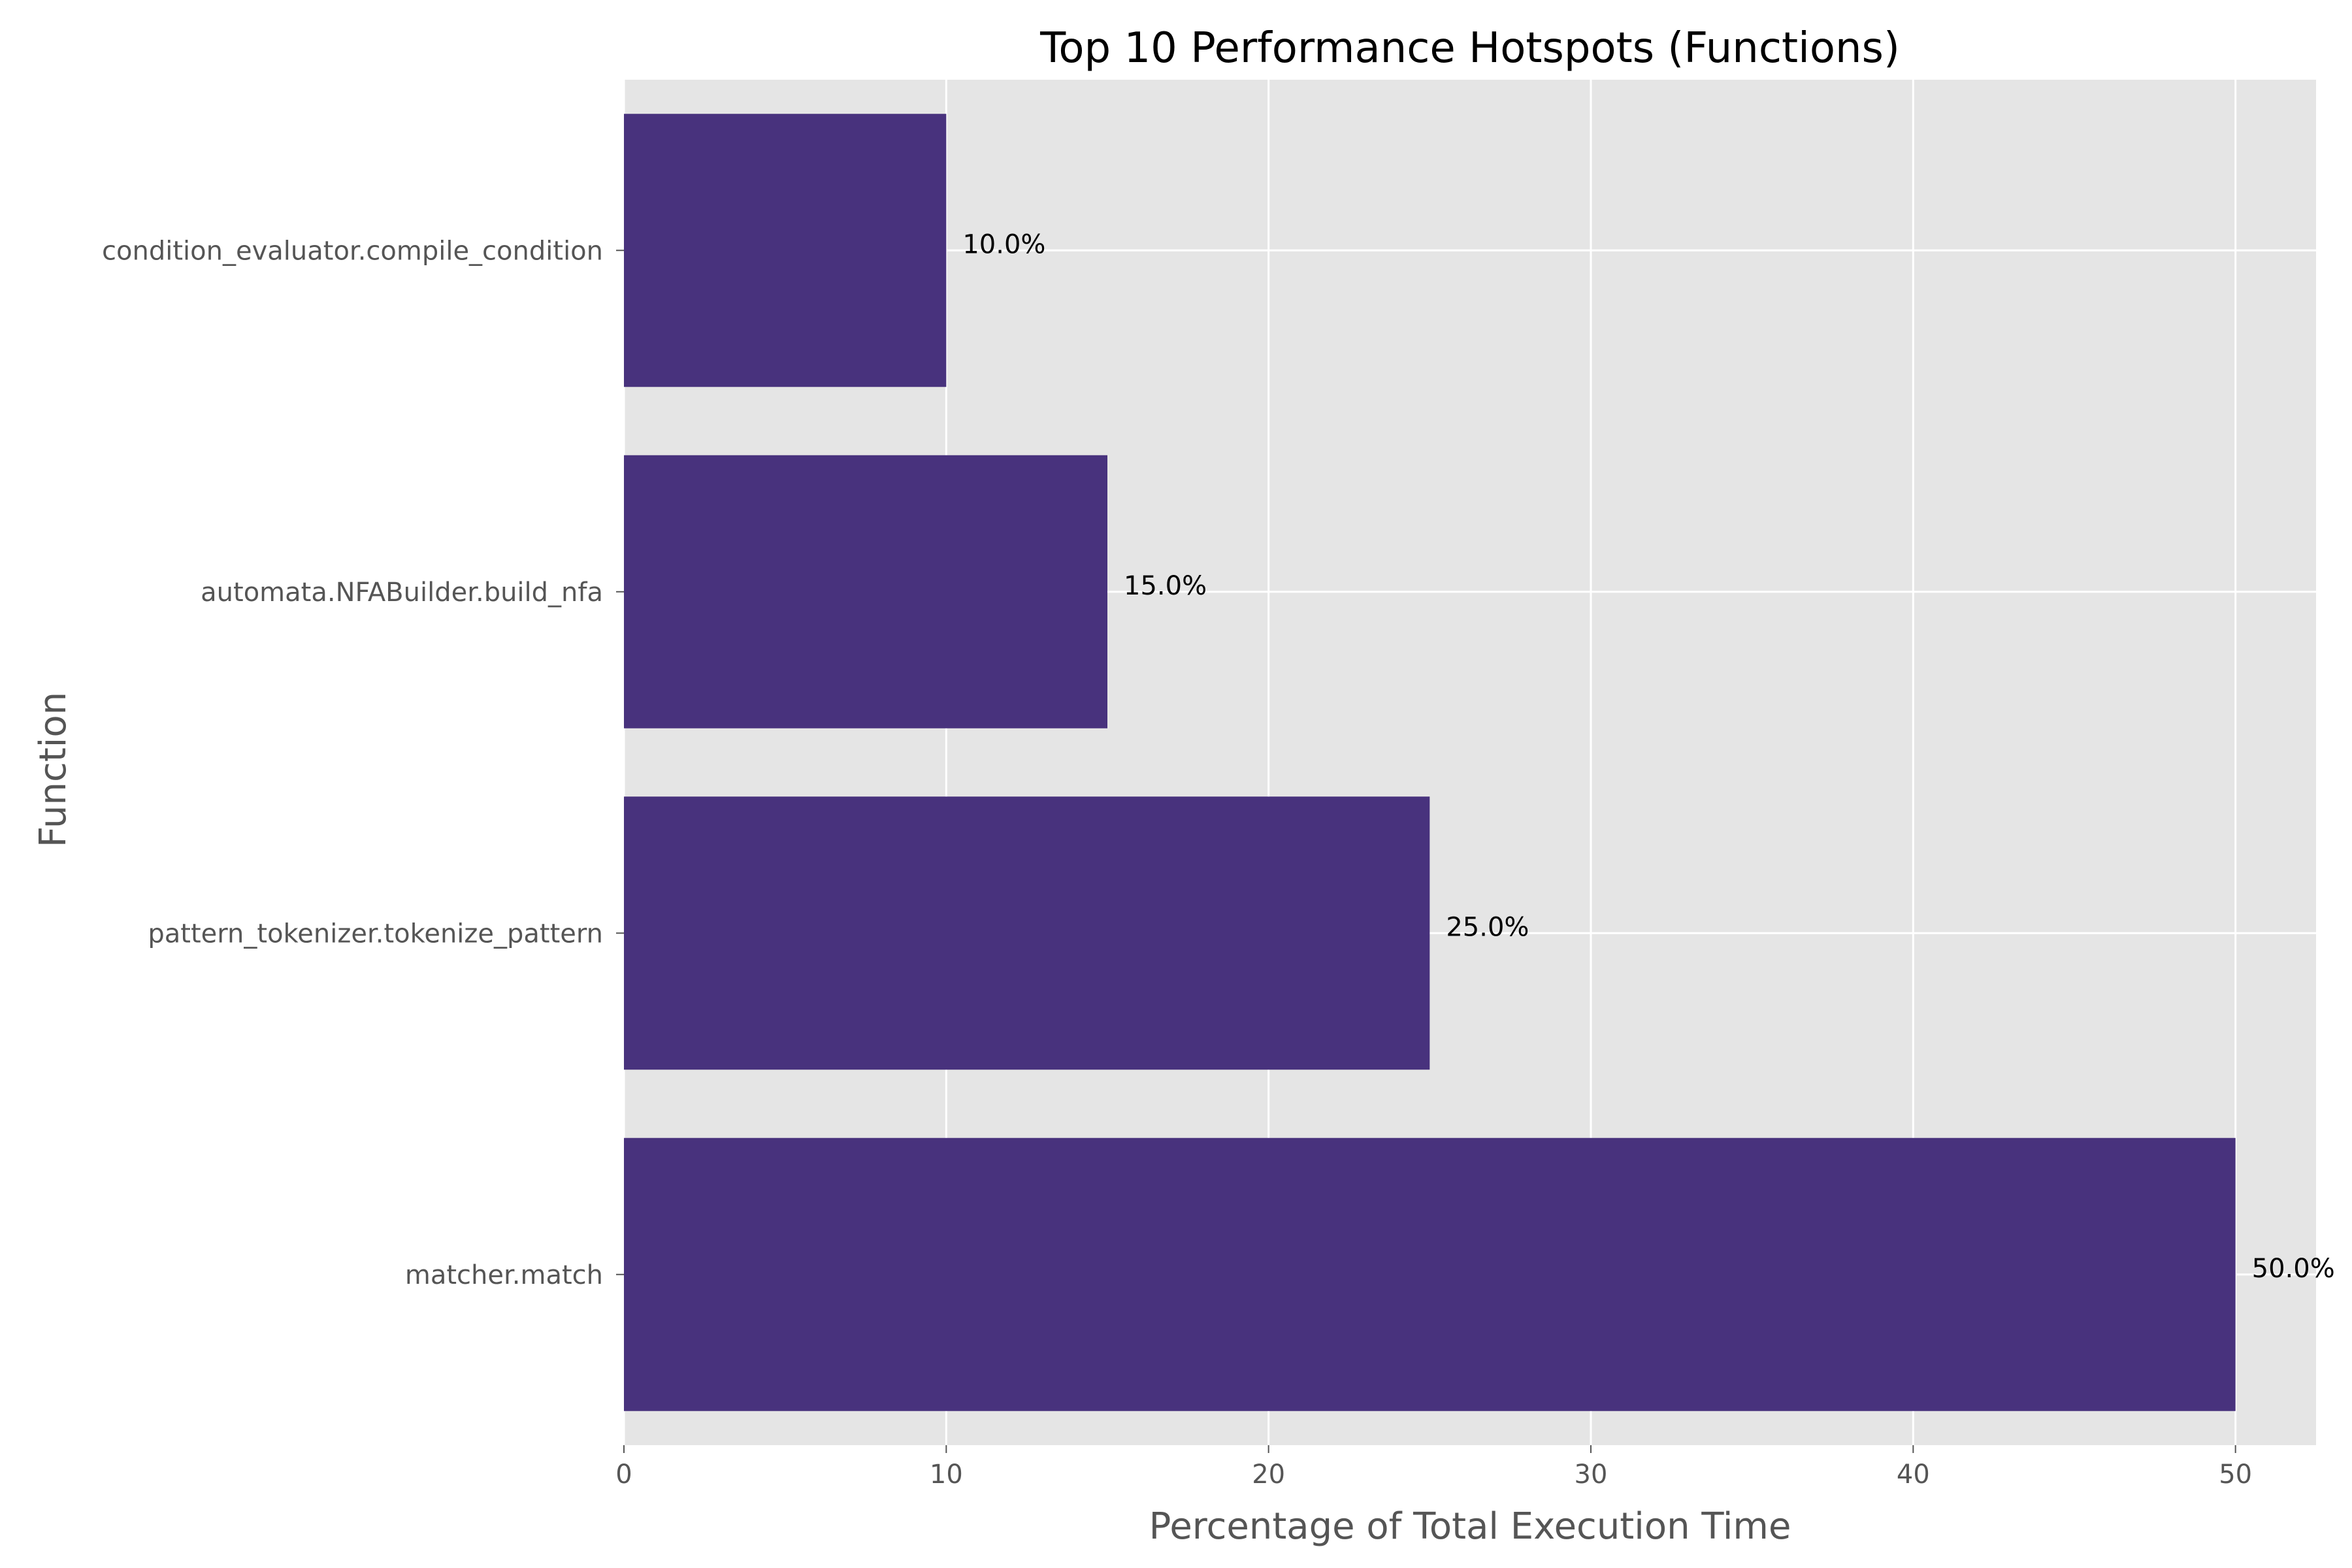  I want to click on x-tick-label: 0, so click(623, 1475).